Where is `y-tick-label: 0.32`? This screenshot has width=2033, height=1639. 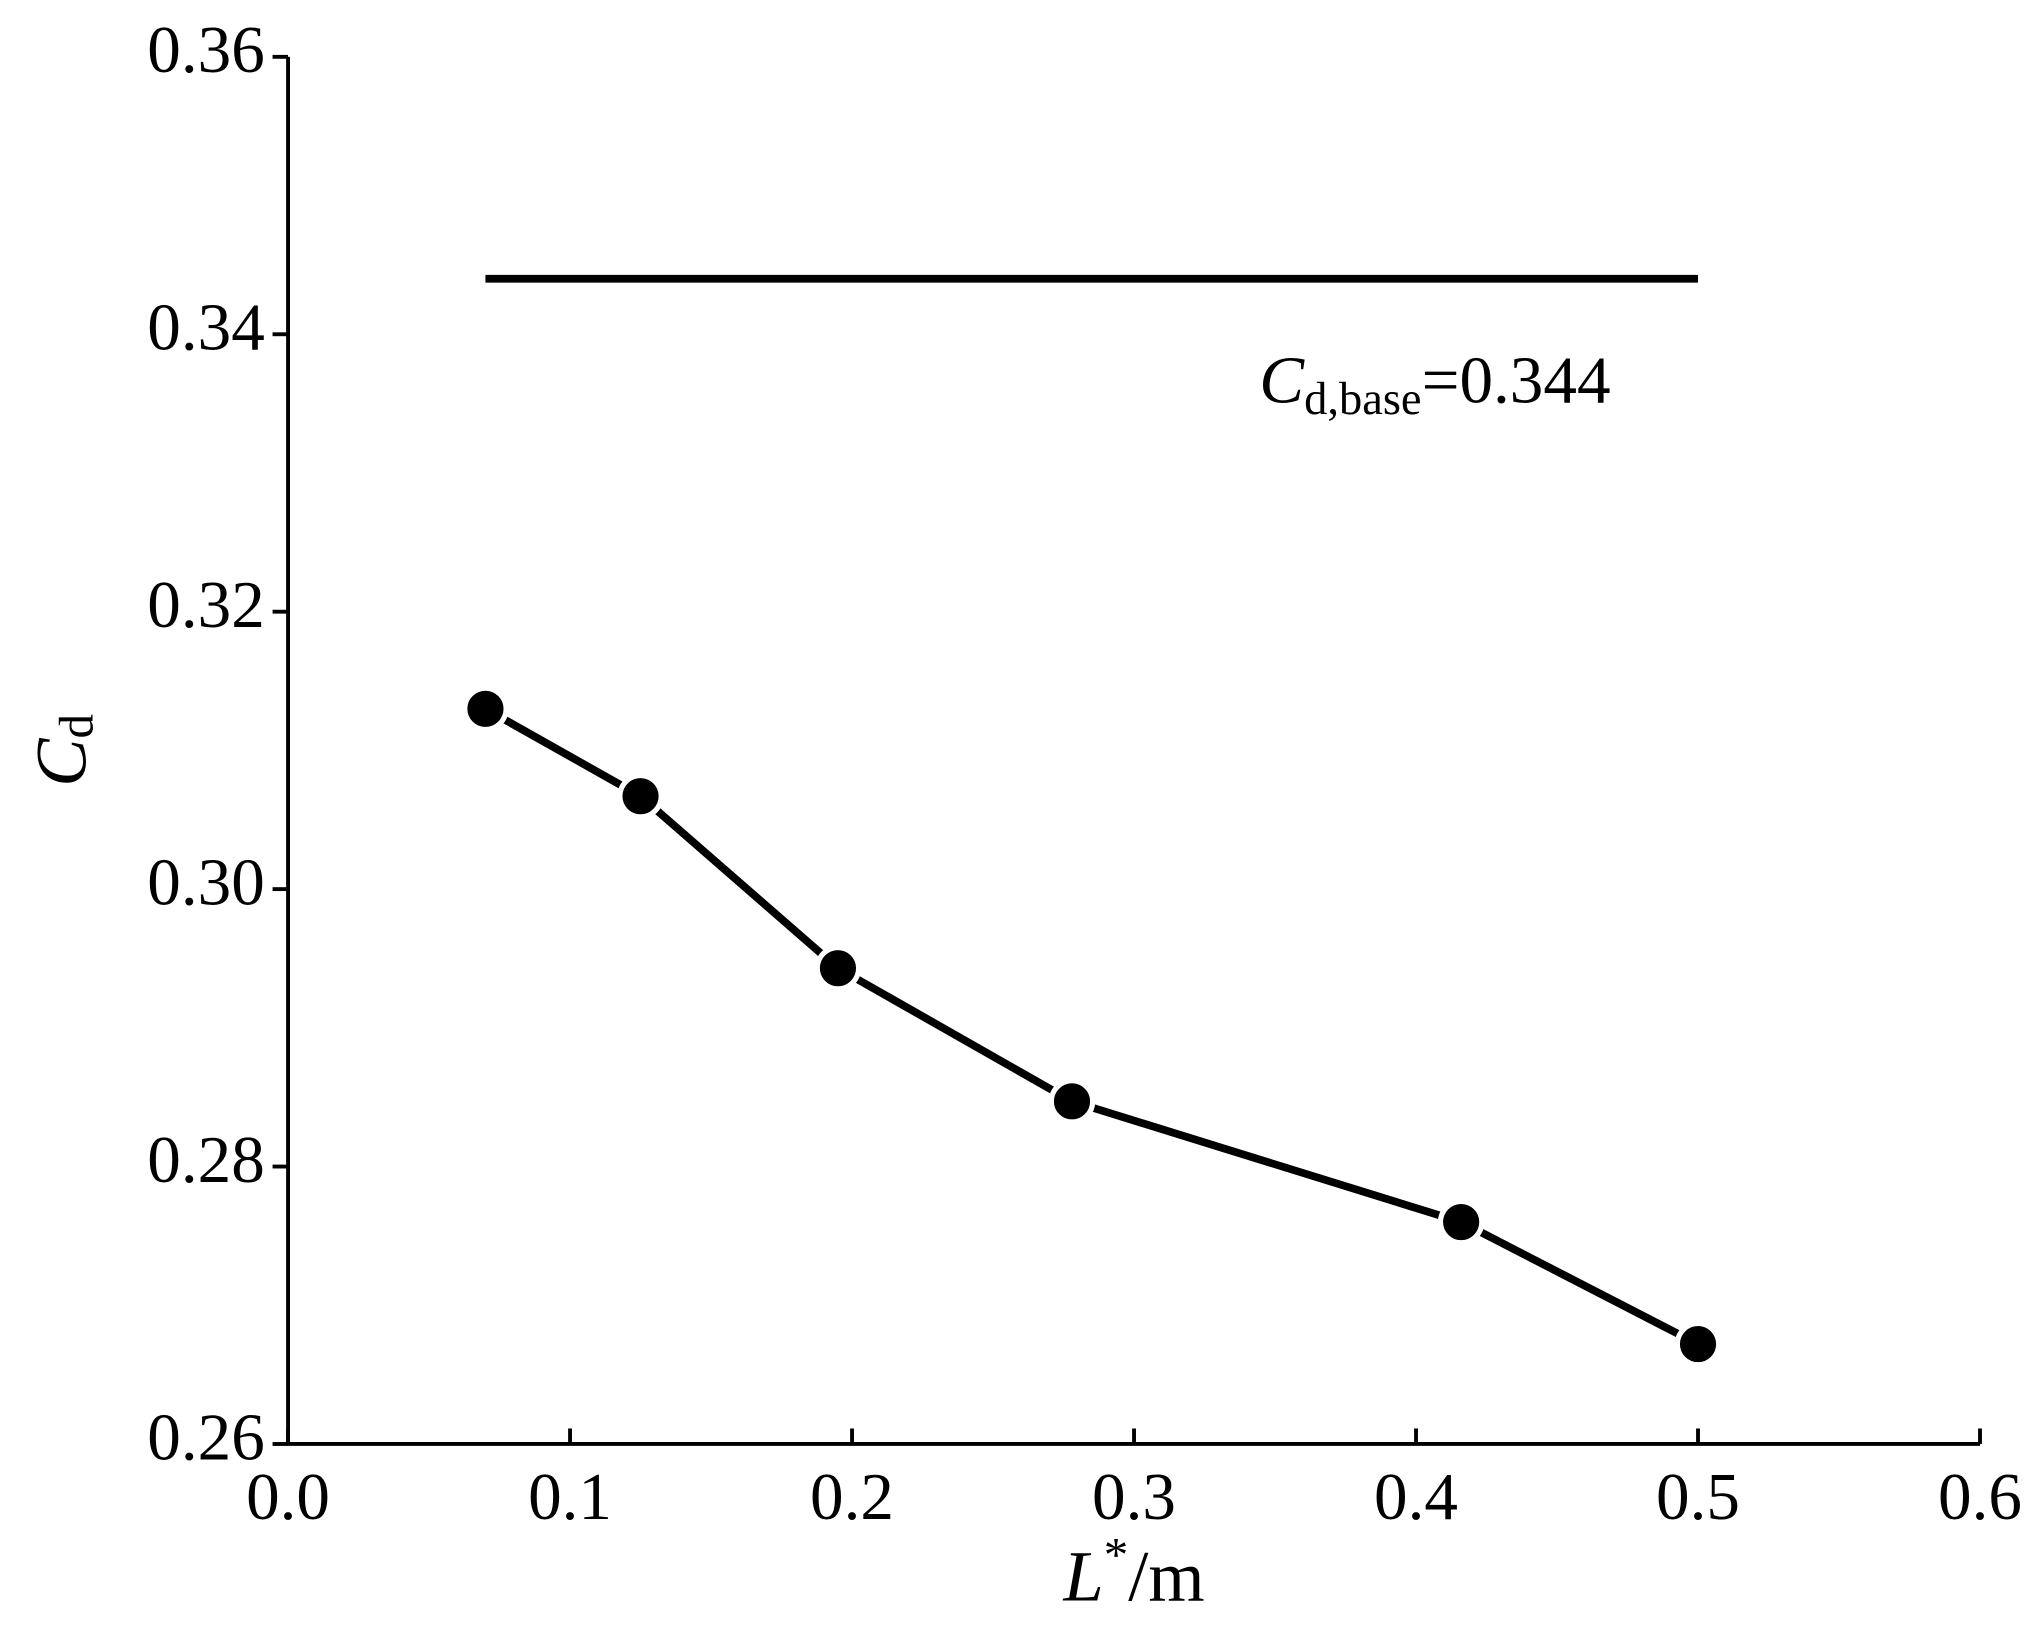
y-tick-label: 0.32 is located at coordinates (206, 604).